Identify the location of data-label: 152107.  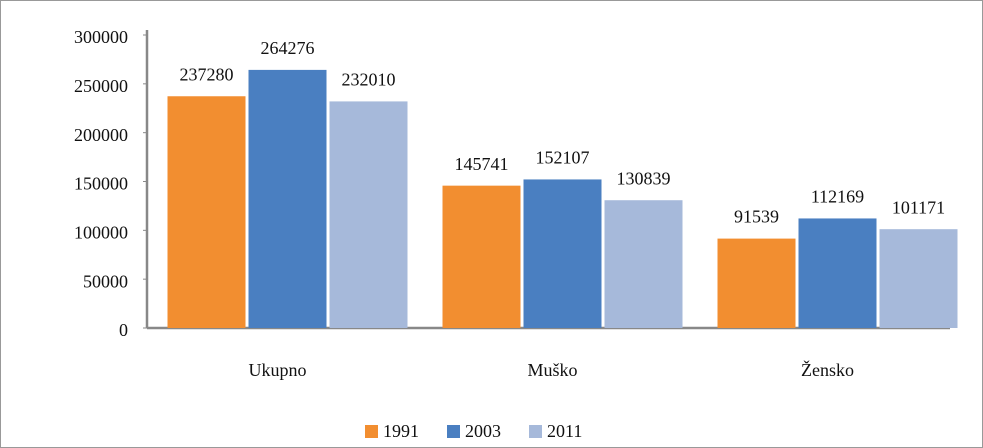
(563, 158).